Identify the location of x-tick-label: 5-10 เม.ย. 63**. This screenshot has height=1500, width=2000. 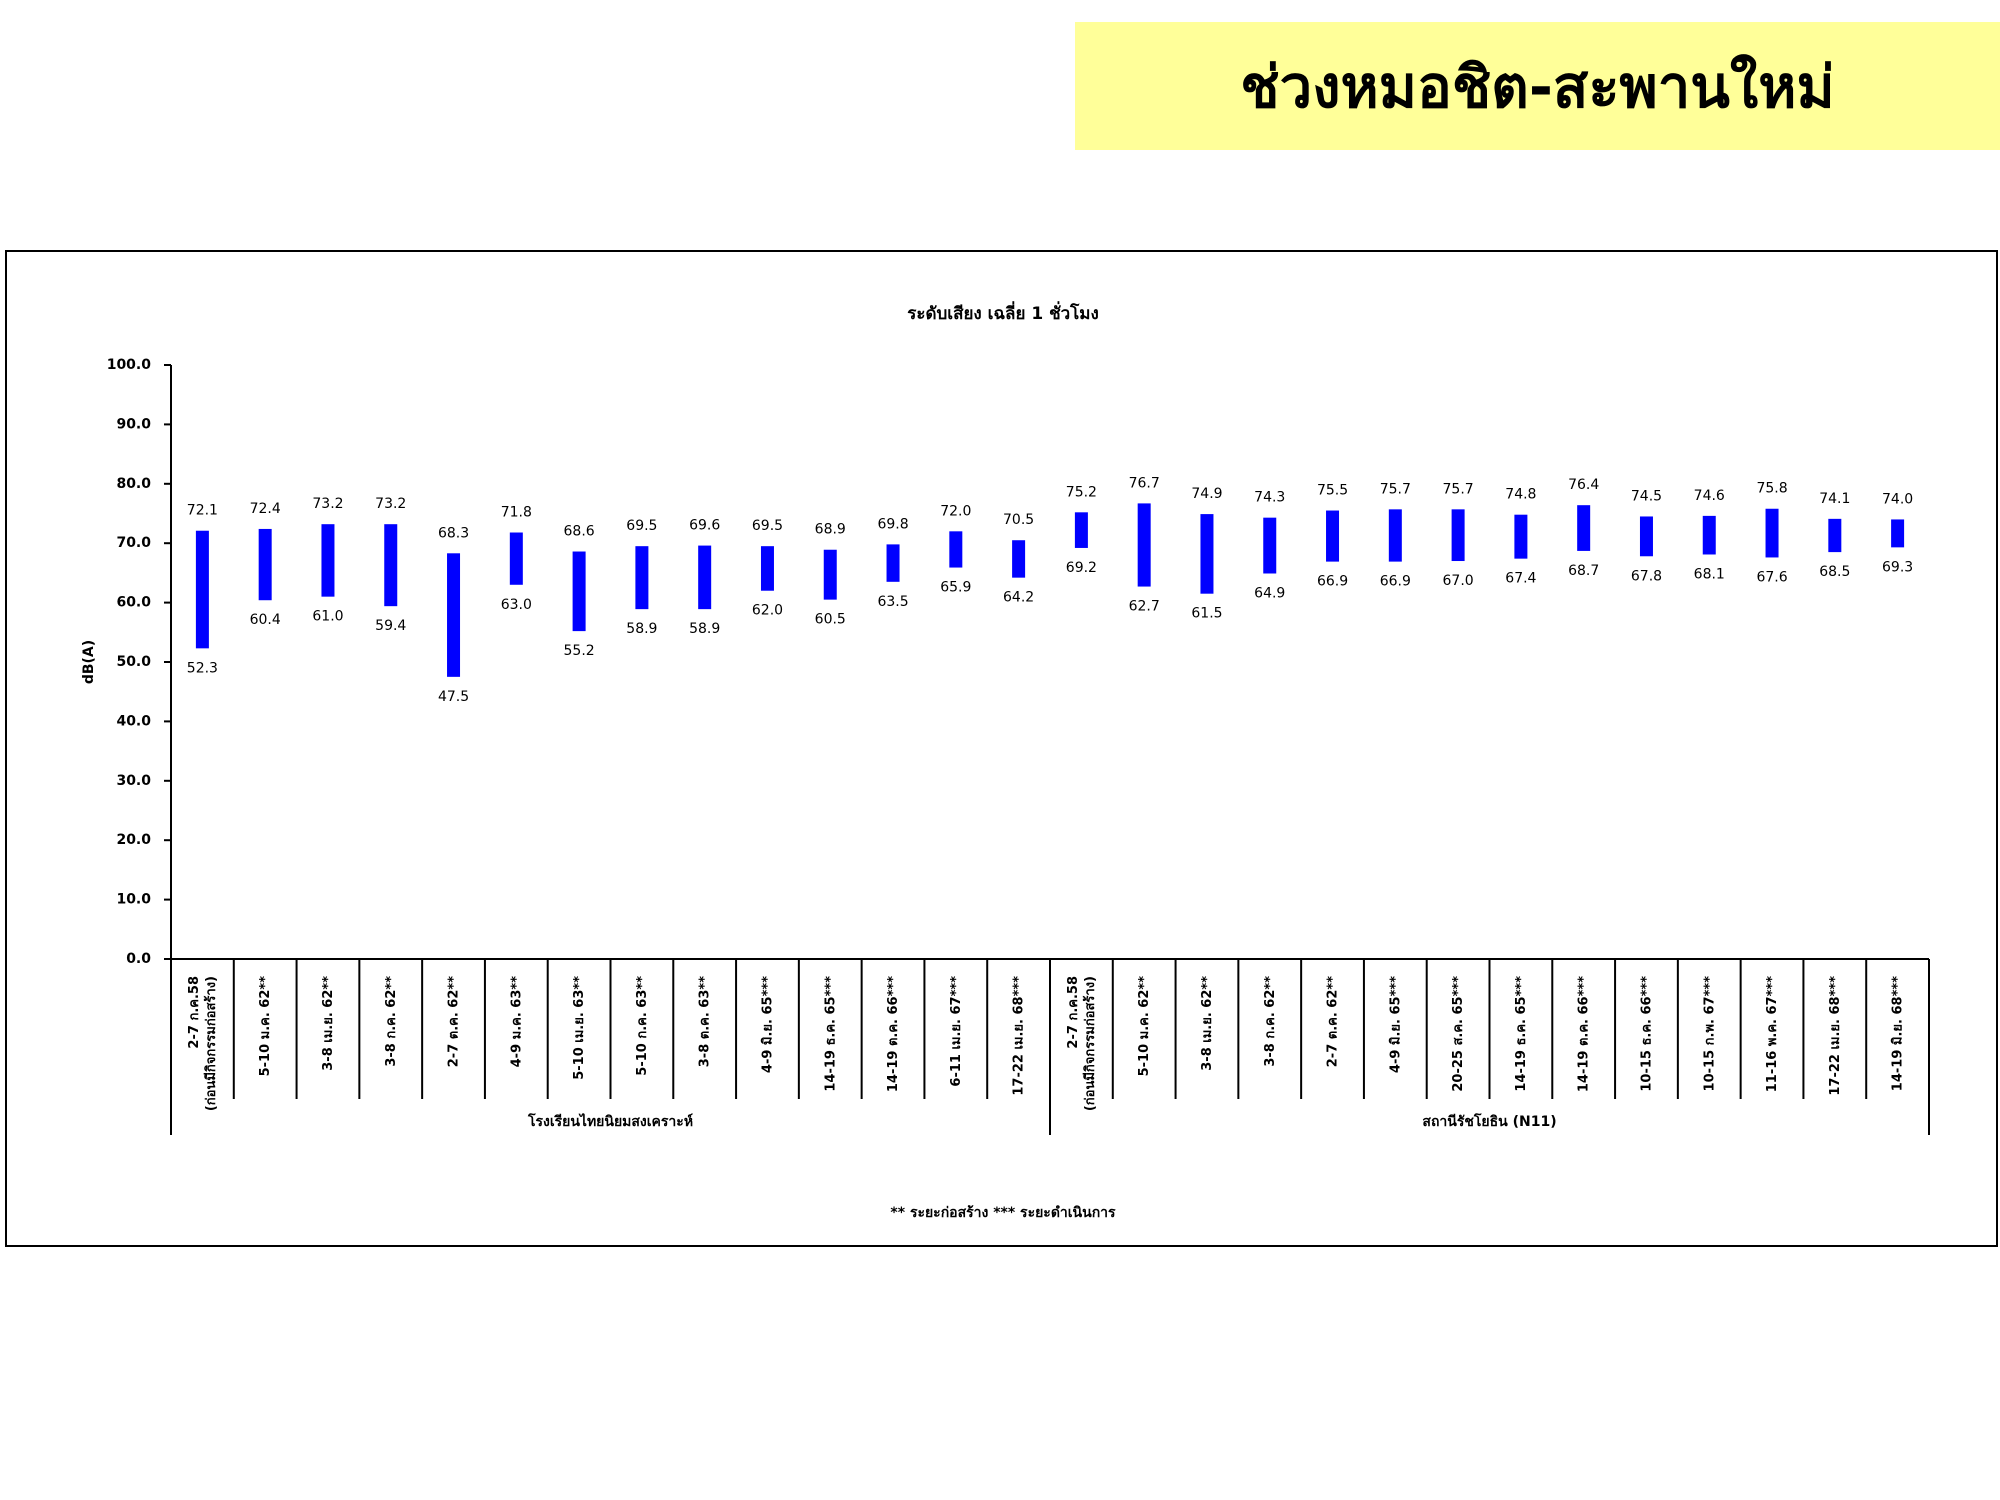
(579, 1028).